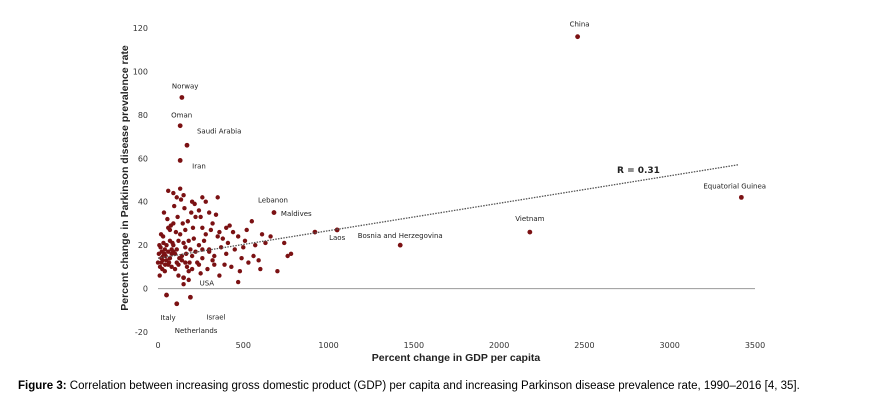  What do you see at coordinates (185, 86) in the screenshot?
I see `point-label: Norway` at bounding box center [185, 86].